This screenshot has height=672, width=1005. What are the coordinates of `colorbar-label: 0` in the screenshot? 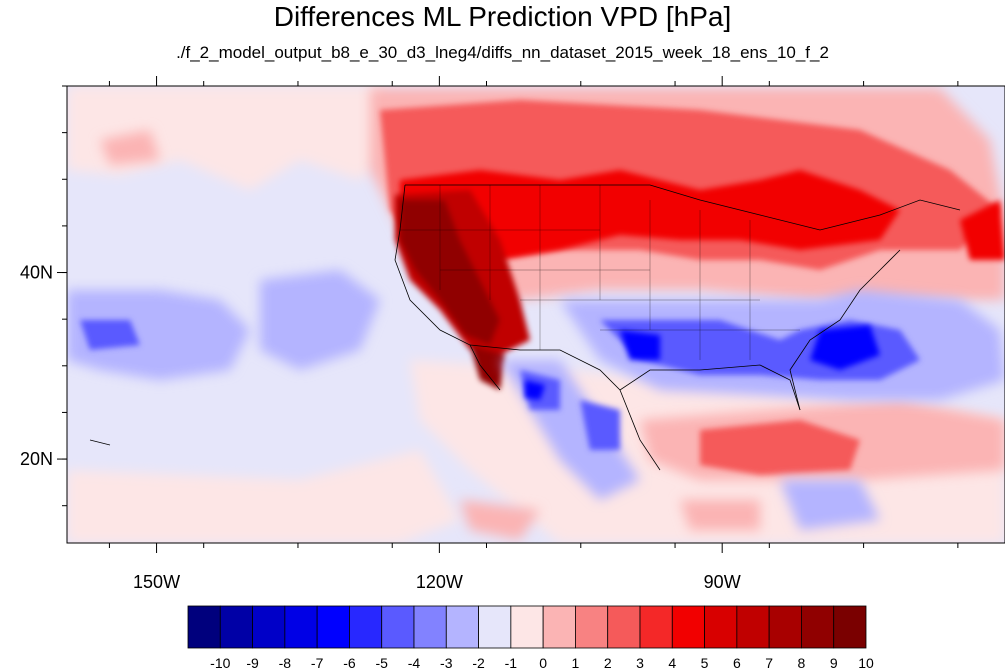 It's located at (543, 663).